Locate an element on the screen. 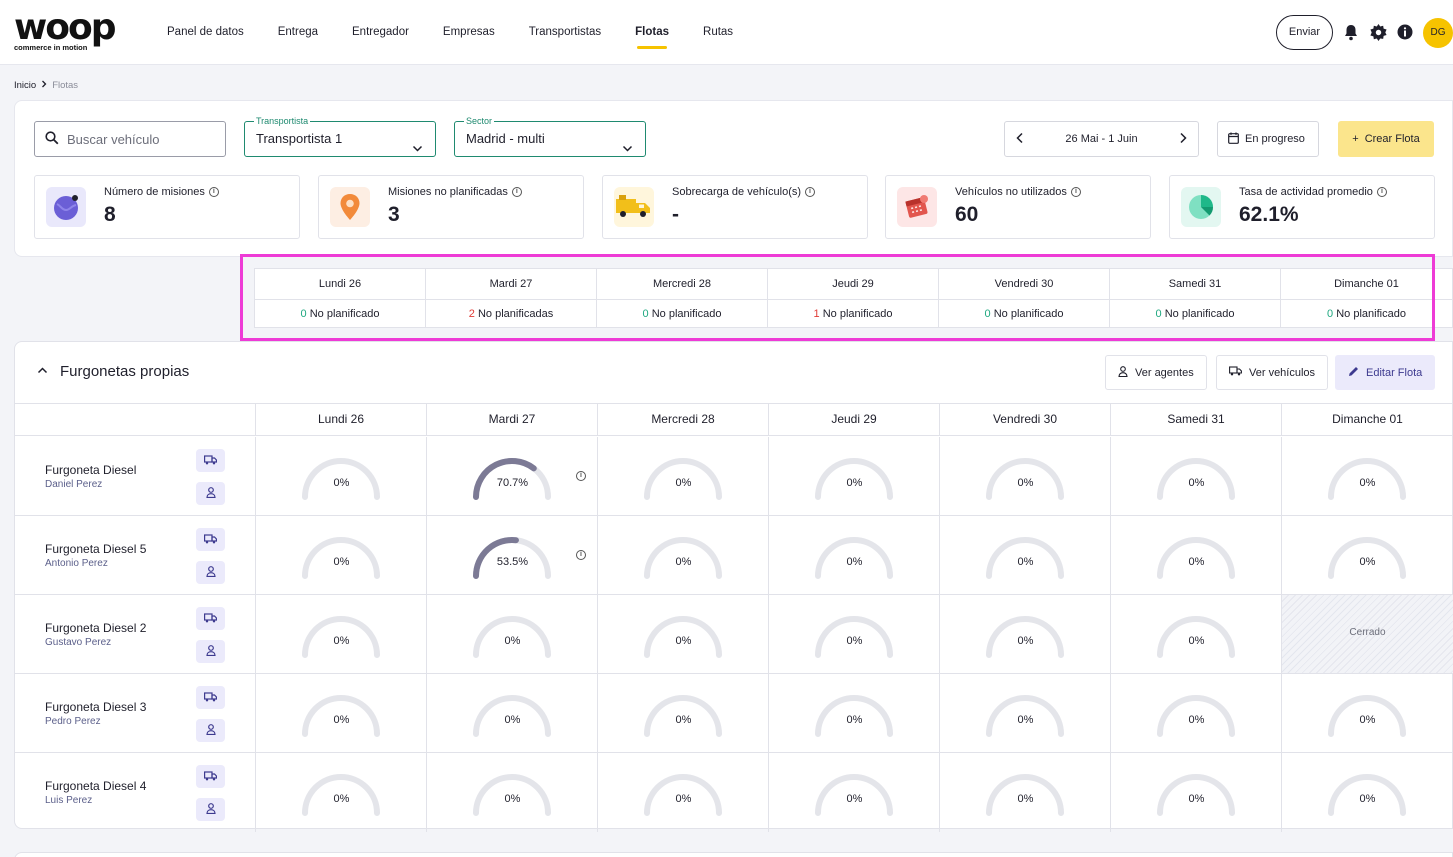  vehicle-name: Furgoneta Diesel 5 is located at coordinates (96, 549).